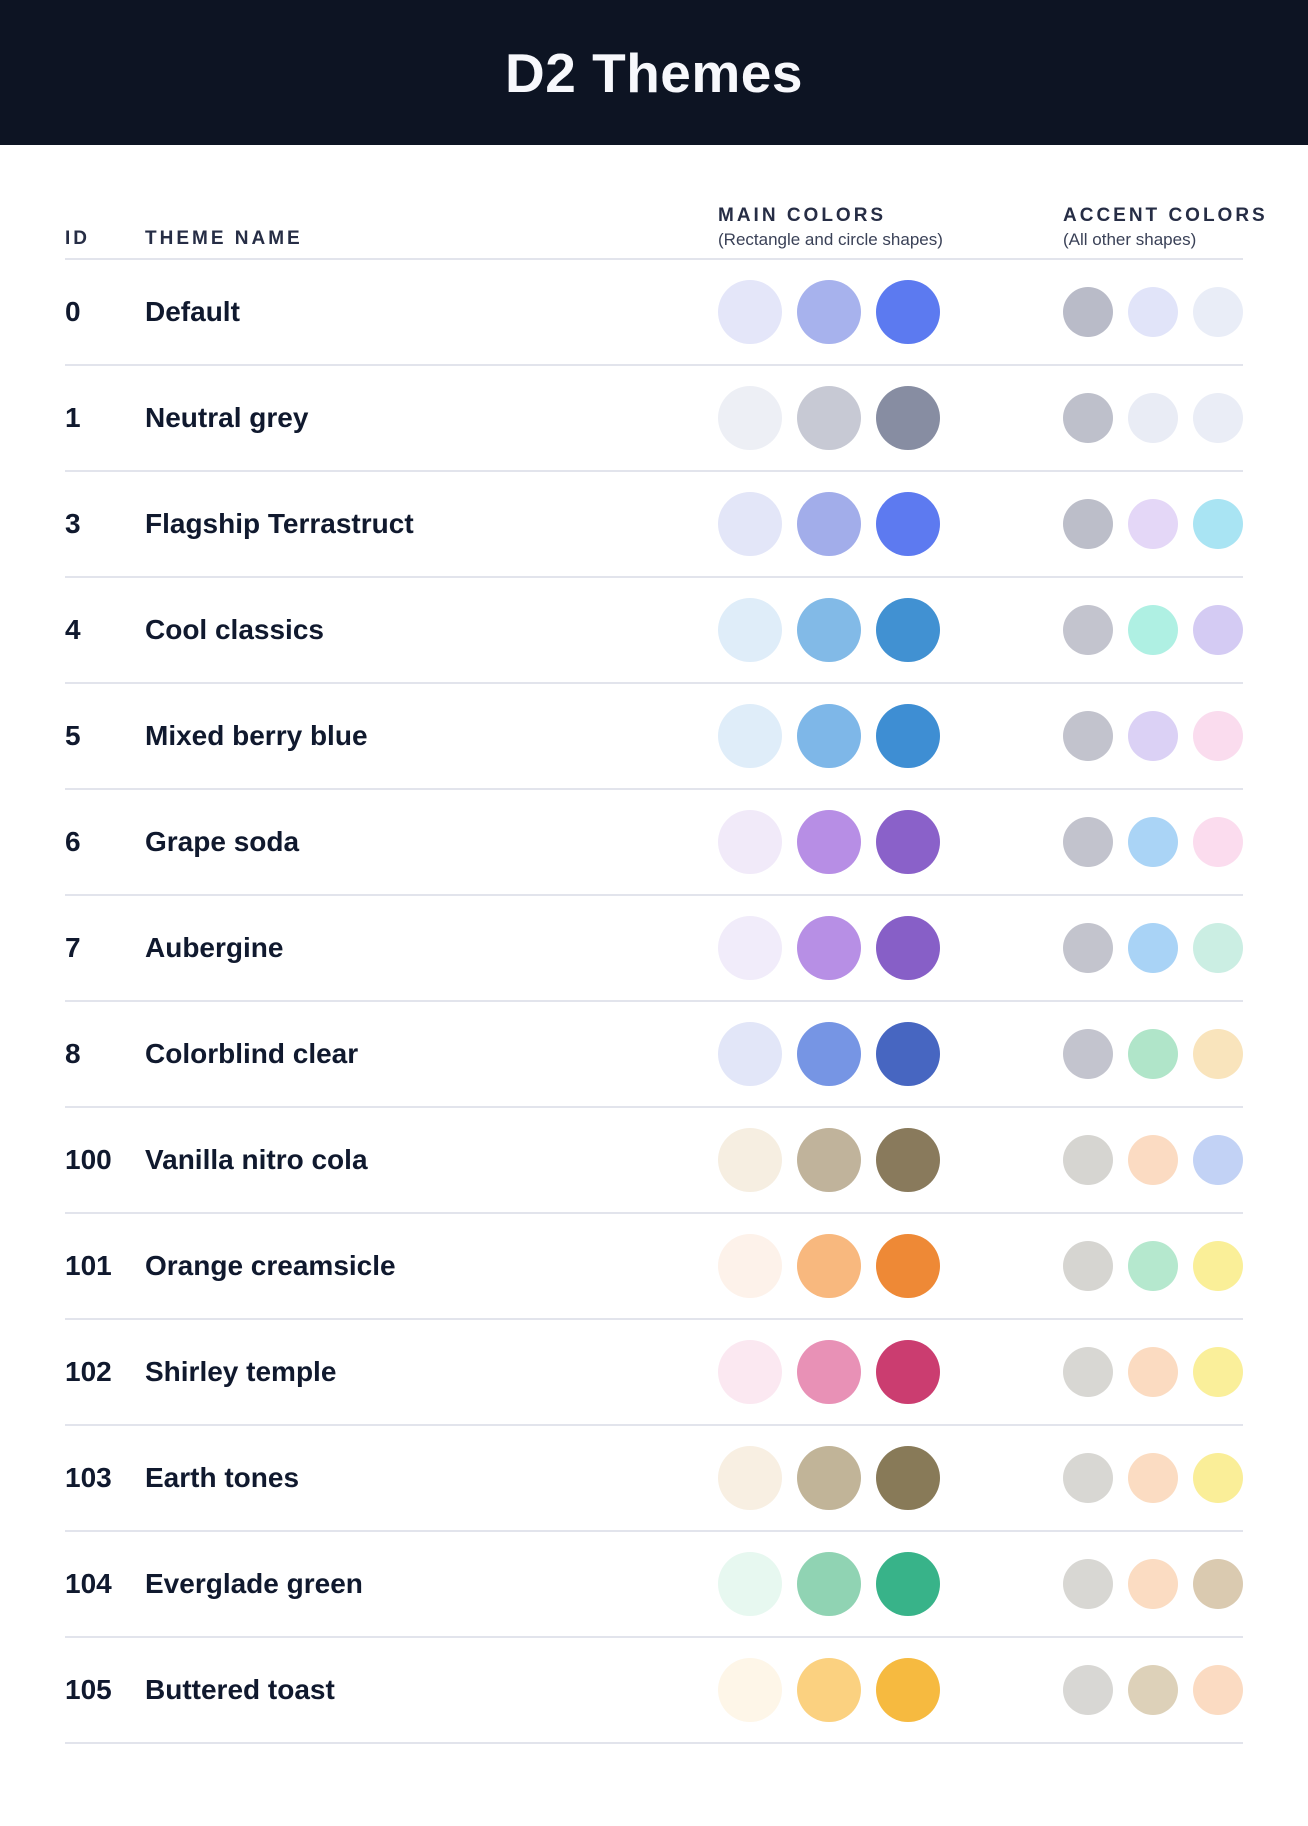 The image size is (1308, 1826). What do you see at coordinates (654, 419) in the screenshot?
I see `theme-row: 1 Neutral grey` at bounding box center [654, 419].